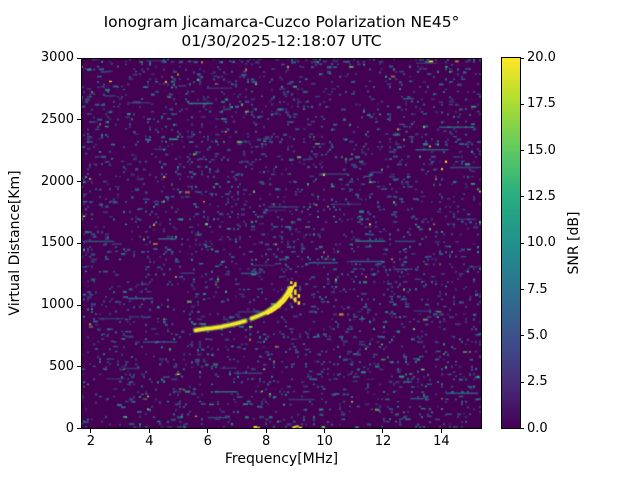 This screenshot has height=480, width=640. What do you see at coordinates (61, 366) in the screenshot?
I see `y-tick-label: 500` at bounding box center [61, 366].